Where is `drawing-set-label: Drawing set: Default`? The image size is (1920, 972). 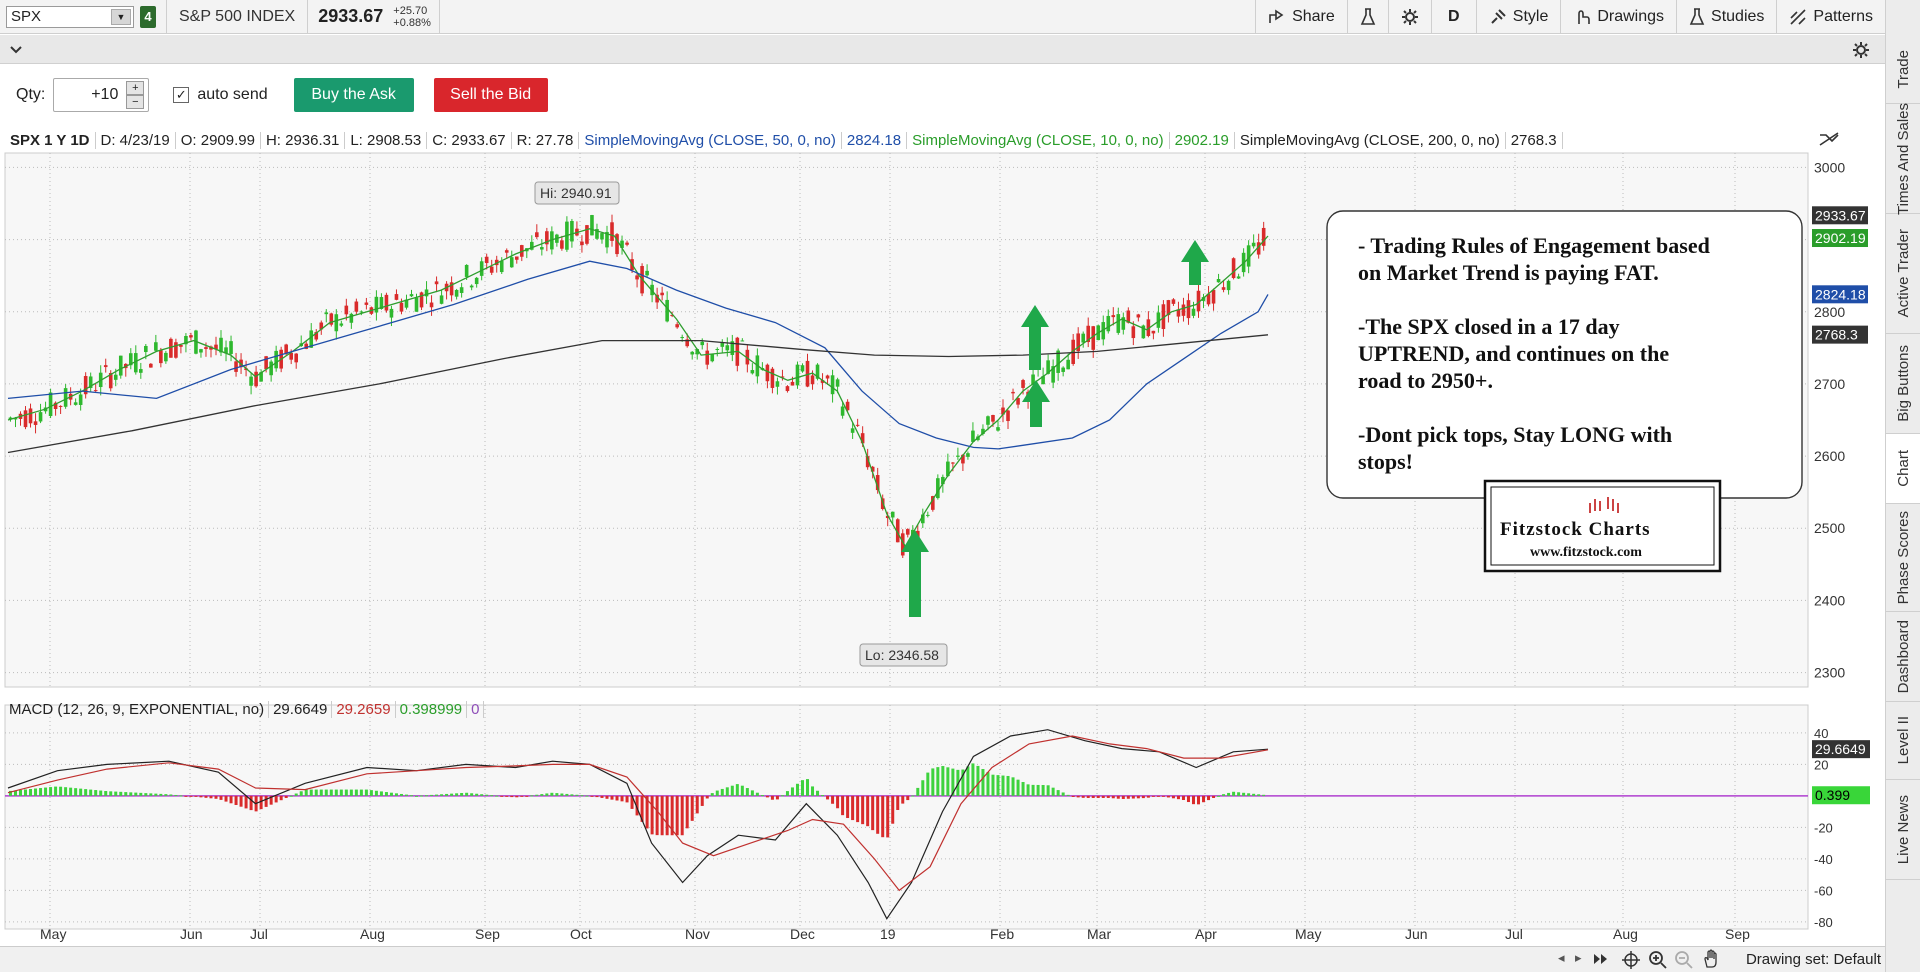 drawing-set-label: Drawing set: Default is located at coordinates (1813, 959).